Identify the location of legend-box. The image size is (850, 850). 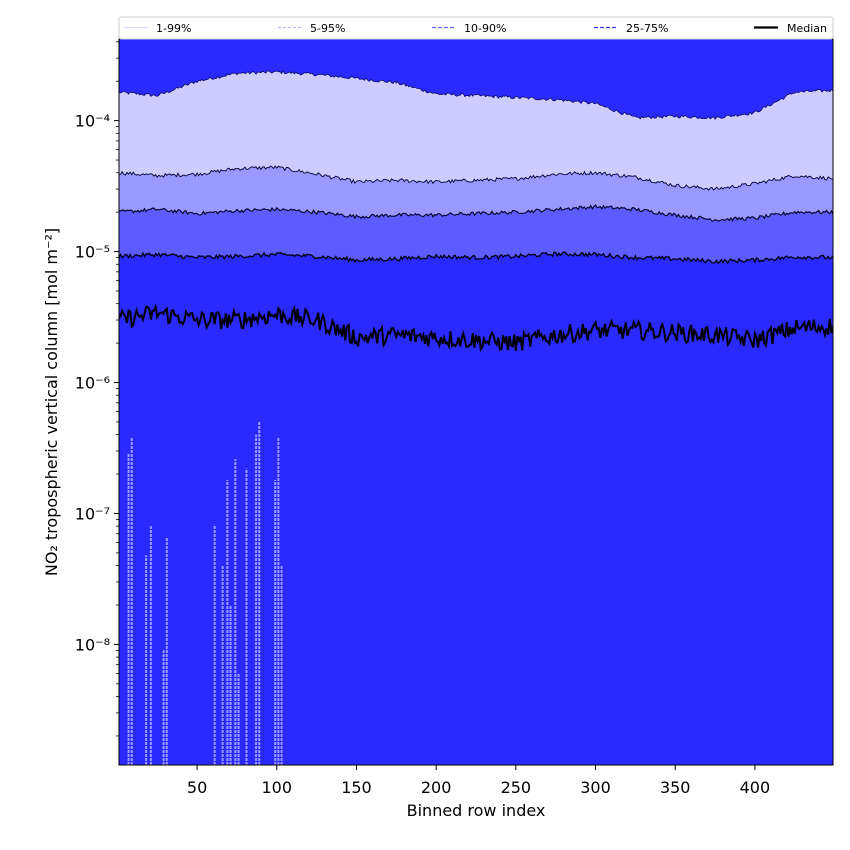
(476, 28).